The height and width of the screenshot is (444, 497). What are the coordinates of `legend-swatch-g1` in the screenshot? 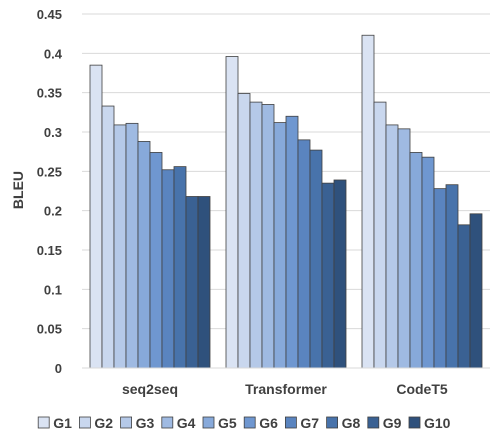 It's located at (43, 422).